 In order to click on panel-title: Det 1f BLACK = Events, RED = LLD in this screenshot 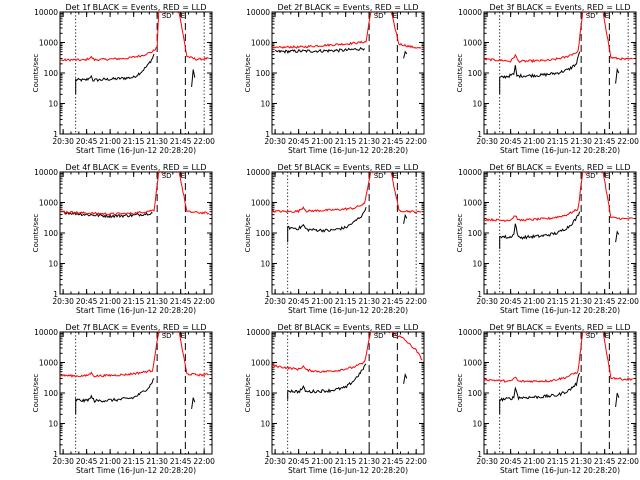, I will do `click(135, 7)`.